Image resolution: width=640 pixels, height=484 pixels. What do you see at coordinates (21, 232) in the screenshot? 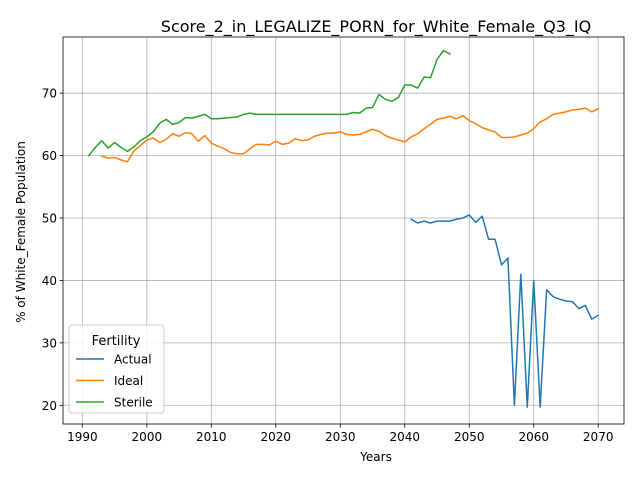
I see `y-axis-label: % of White_Female Population` at bounding box center [21, 232].